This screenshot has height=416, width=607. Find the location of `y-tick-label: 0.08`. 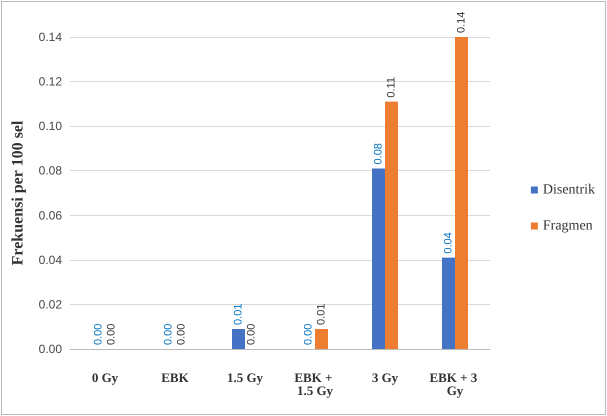

y-tick-label: 0.08 is located at coordinates (50, 171).